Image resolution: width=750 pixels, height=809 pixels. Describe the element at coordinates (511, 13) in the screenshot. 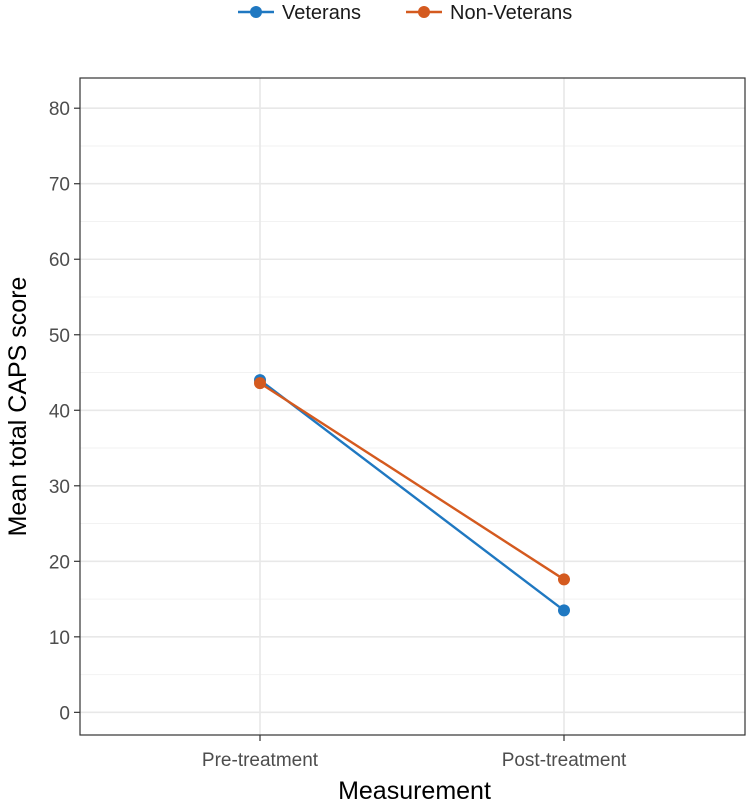

I see `legend-label: Non-Veterans` at that location.